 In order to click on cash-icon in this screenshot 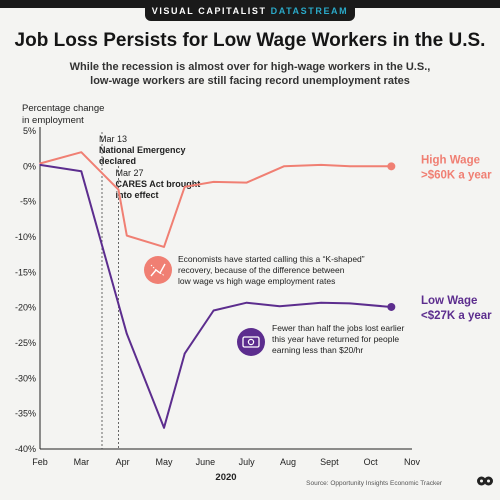, I will do `click(251, 342)`.